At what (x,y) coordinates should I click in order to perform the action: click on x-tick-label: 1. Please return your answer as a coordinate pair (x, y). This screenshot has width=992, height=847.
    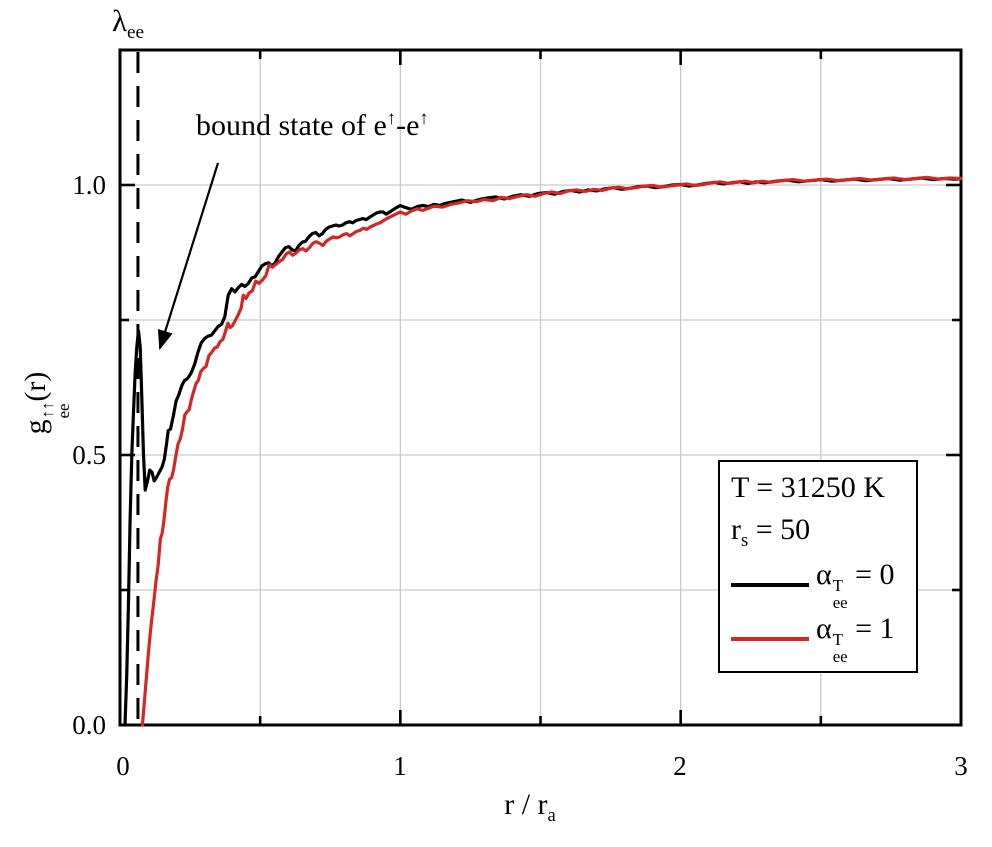
    Looking at the image, I should click on (400, 766).